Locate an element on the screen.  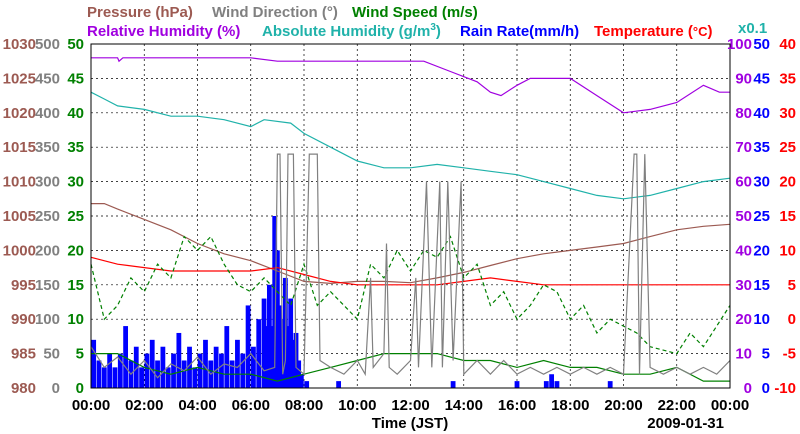
y-tick-pressure: 1025 is located at coordinates (19, 78).